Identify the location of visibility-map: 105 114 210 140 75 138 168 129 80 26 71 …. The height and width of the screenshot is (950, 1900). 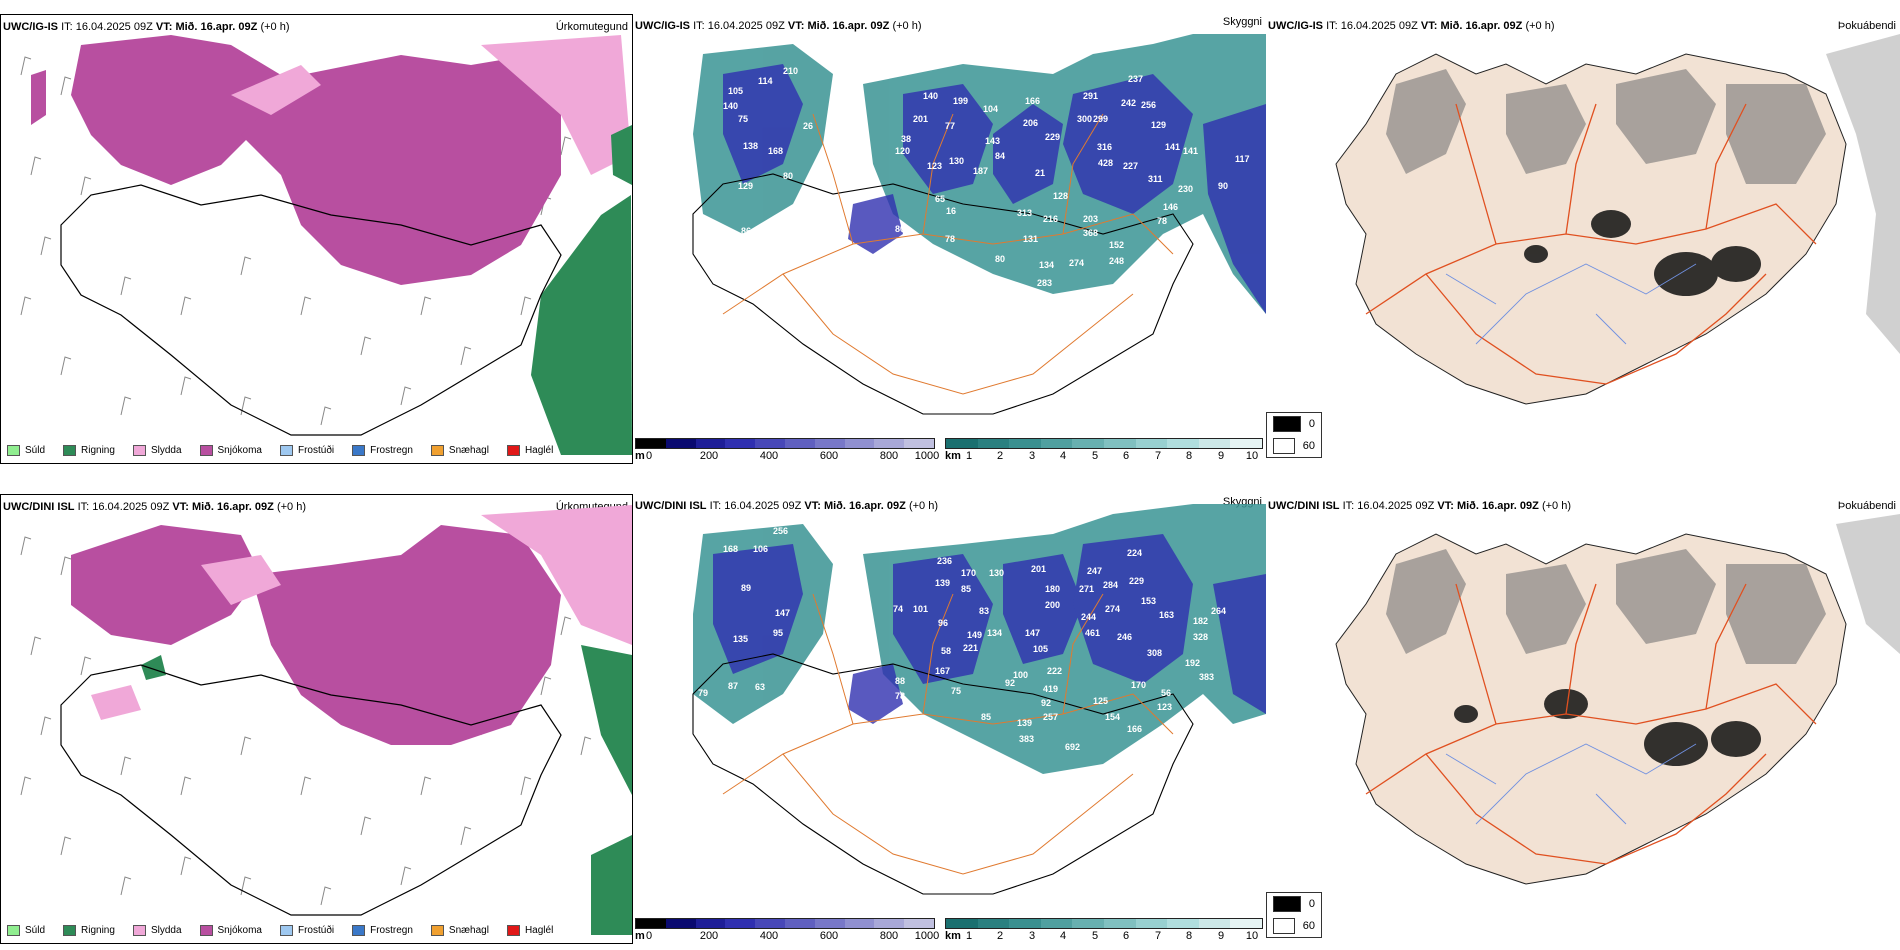
(979, 224).